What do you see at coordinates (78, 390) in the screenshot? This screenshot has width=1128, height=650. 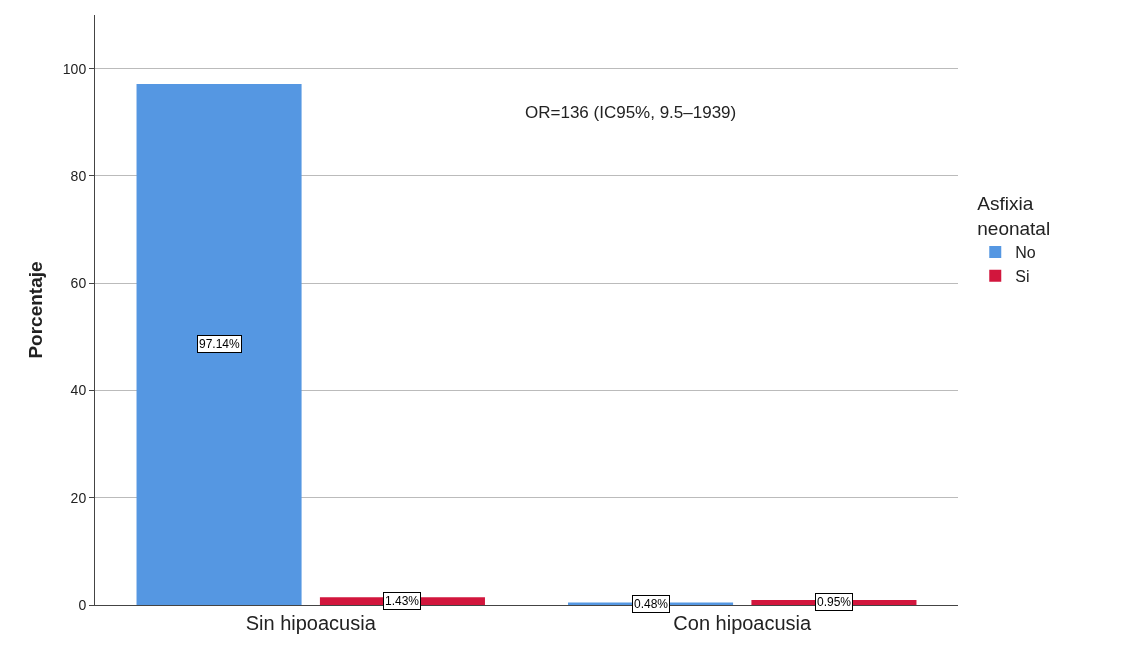 I see `y-tick-label: 40` at bounding box center [78, 390].